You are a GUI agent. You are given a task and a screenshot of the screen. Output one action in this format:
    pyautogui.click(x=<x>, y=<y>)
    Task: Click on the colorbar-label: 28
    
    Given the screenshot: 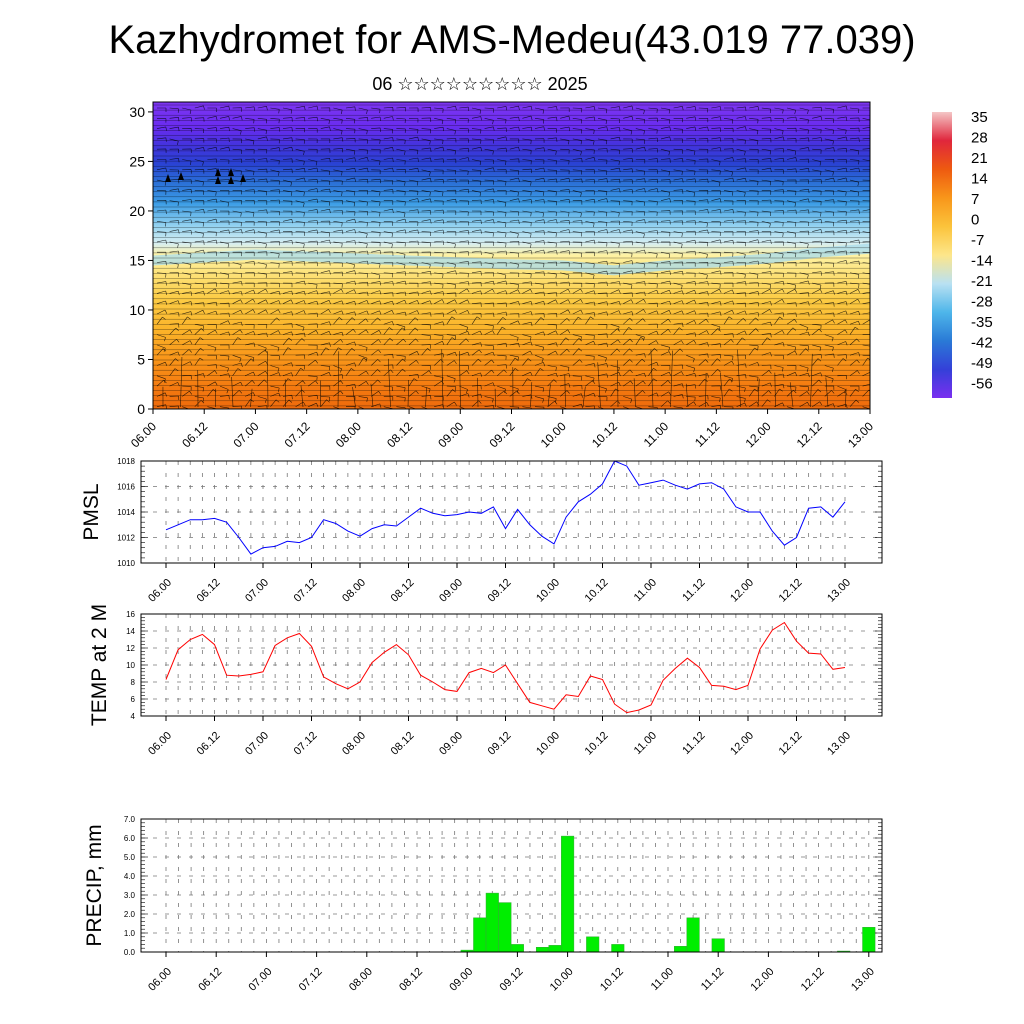 What is the action you would take?
    pyautogui.click(x=979, y=138)
    